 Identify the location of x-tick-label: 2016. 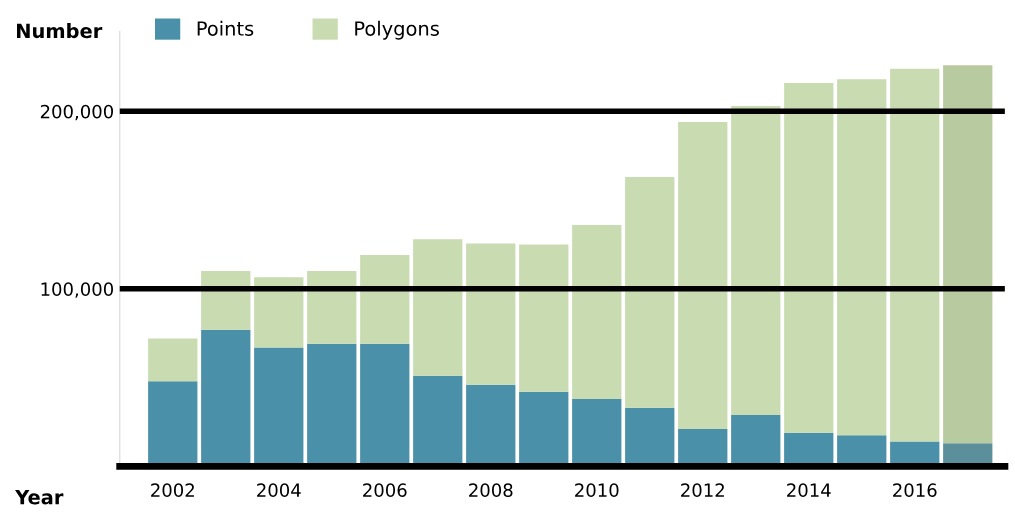
(915, 490).